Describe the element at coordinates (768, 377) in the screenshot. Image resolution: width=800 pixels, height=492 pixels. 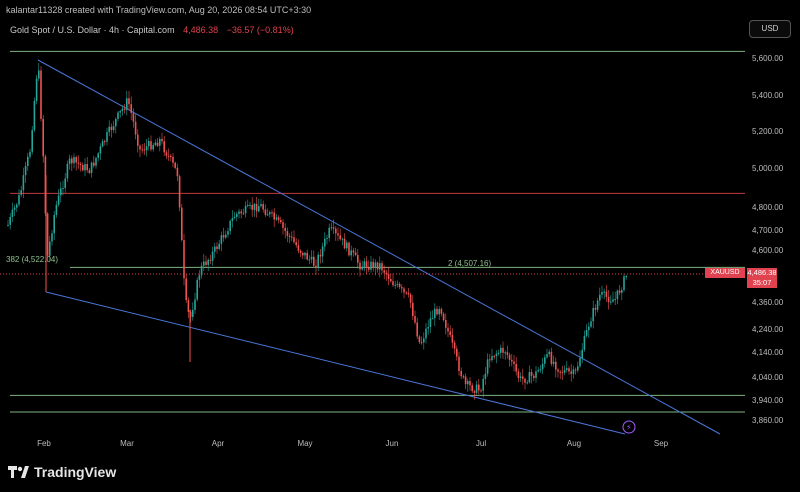
I see `y-tick-label: 4,040.00` at that location.